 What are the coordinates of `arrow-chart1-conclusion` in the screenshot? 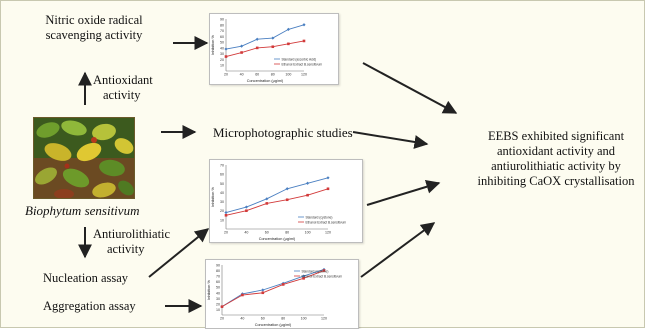 It's located at (410, 88).